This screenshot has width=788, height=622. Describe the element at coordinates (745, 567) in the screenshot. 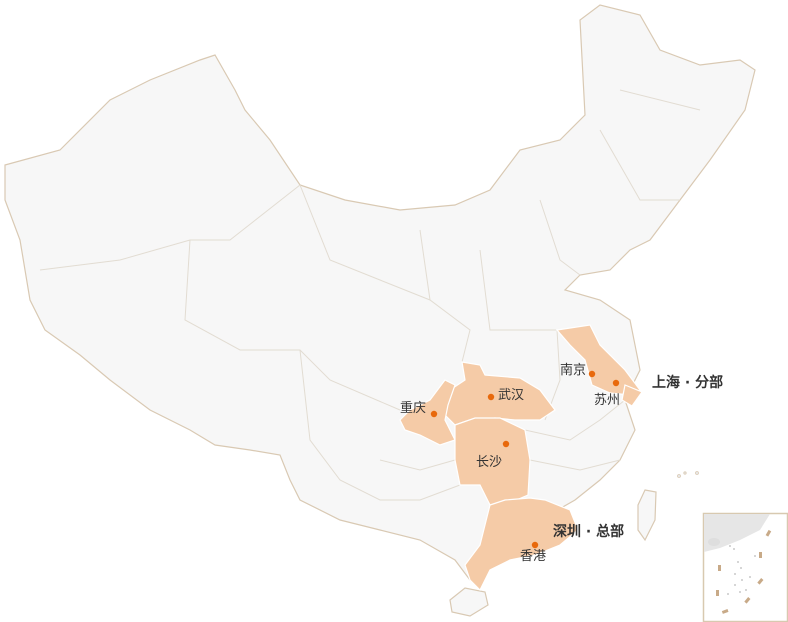

I see `south-china-sea-inset` at that location.